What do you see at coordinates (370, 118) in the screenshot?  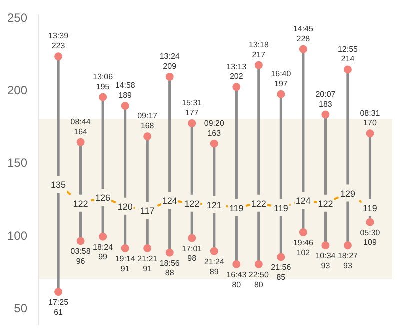 I see `data-label: 08:31 170` at bounding box center [370, 118].